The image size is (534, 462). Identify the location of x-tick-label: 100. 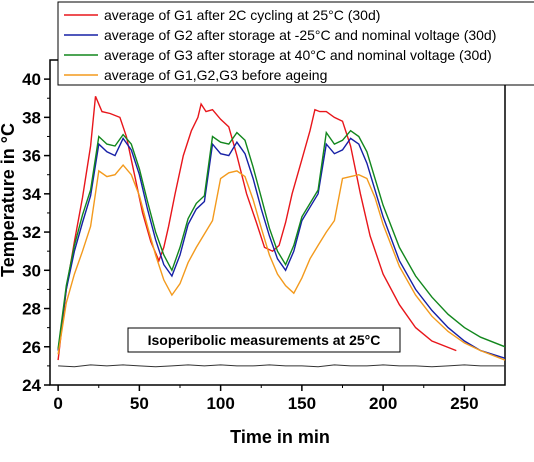
(220, 403).